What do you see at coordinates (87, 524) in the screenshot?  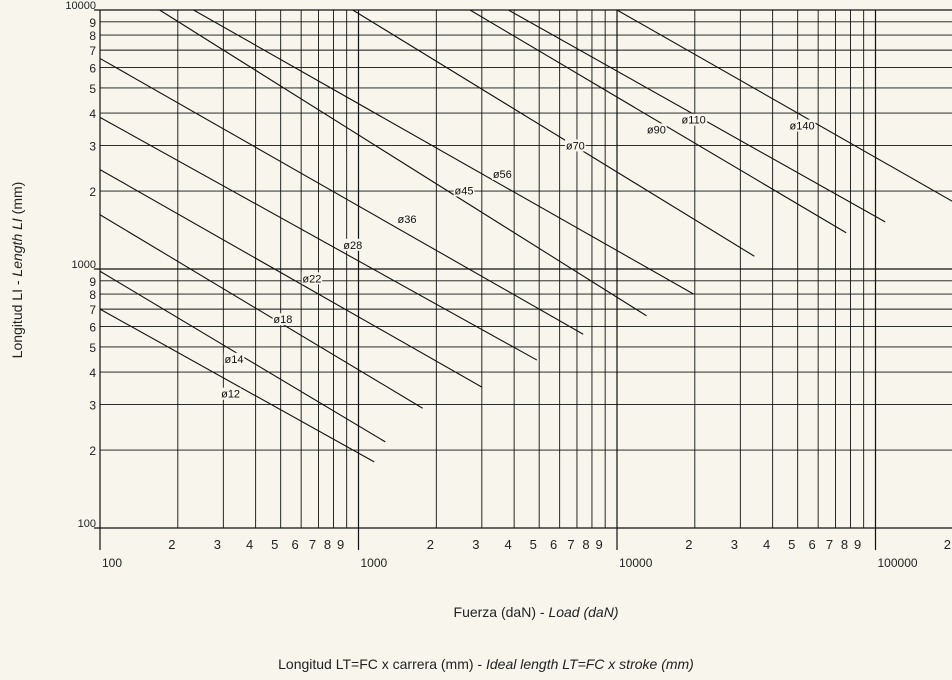 I see `y-tick-label: 100` at bounding box center [87, 524].